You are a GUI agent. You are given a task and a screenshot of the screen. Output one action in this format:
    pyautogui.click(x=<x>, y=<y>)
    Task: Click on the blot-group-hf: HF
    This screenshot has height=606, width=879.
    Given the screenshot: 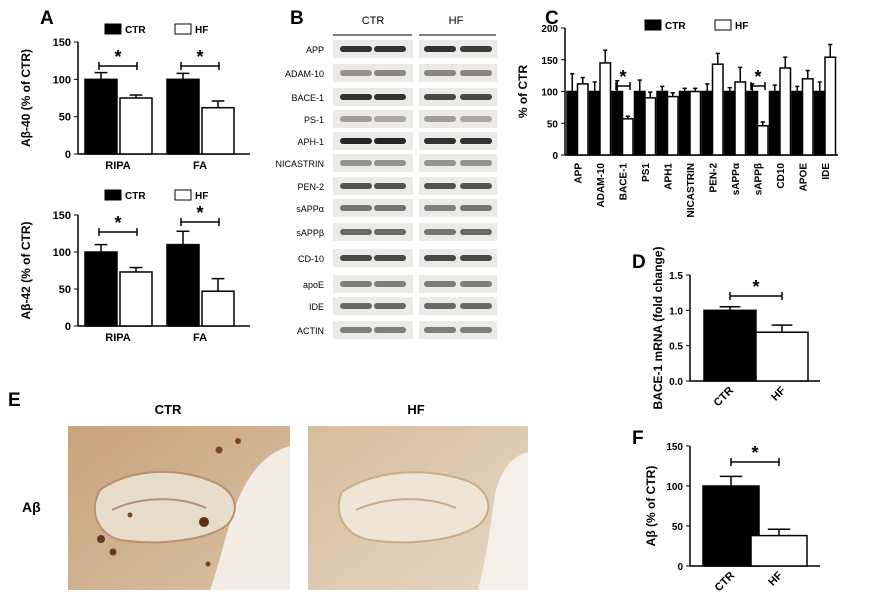 What is the action you would take?
    pyautogui.click(x=456, y=21)
    